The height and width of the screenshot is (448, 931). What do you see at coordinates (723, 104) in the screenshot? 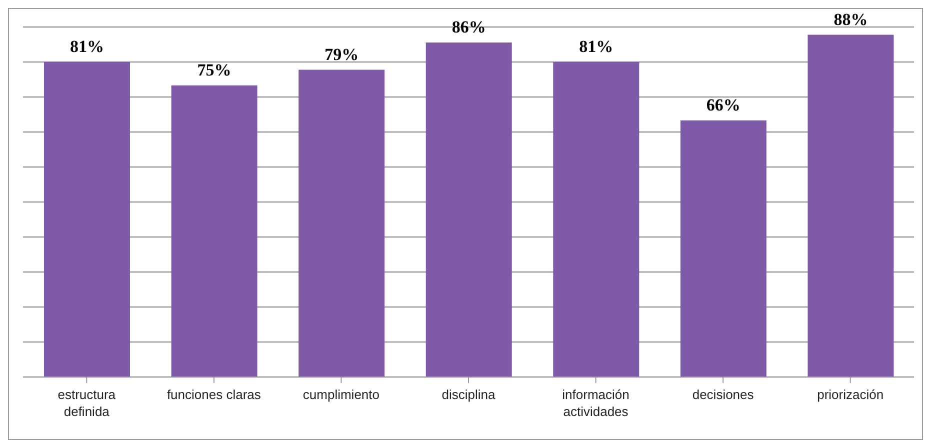
I see `data-label: 66%` at bounding box center [723, 104].